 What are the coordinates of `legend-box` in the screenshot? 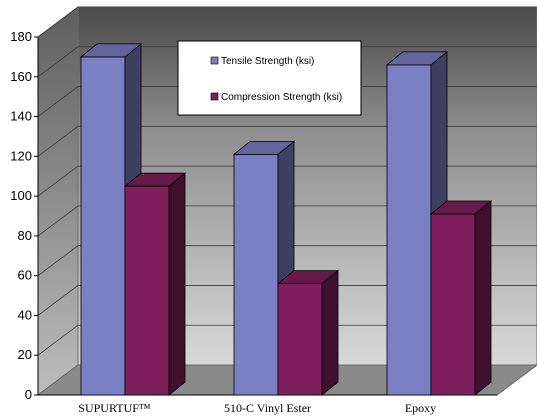 It's located at (269, 78).